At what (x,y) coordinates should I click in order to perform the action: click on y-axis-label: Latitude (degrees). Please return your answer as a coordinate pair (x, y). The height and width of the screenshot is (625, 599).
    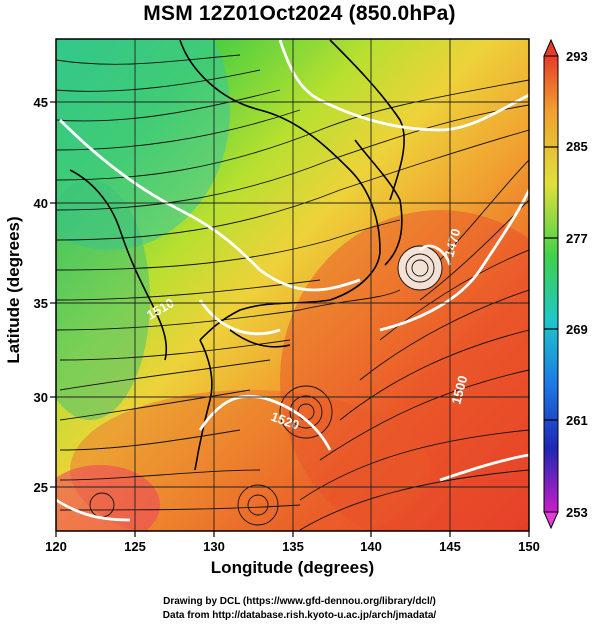
    Looking at the image, I should click on (13, 290).